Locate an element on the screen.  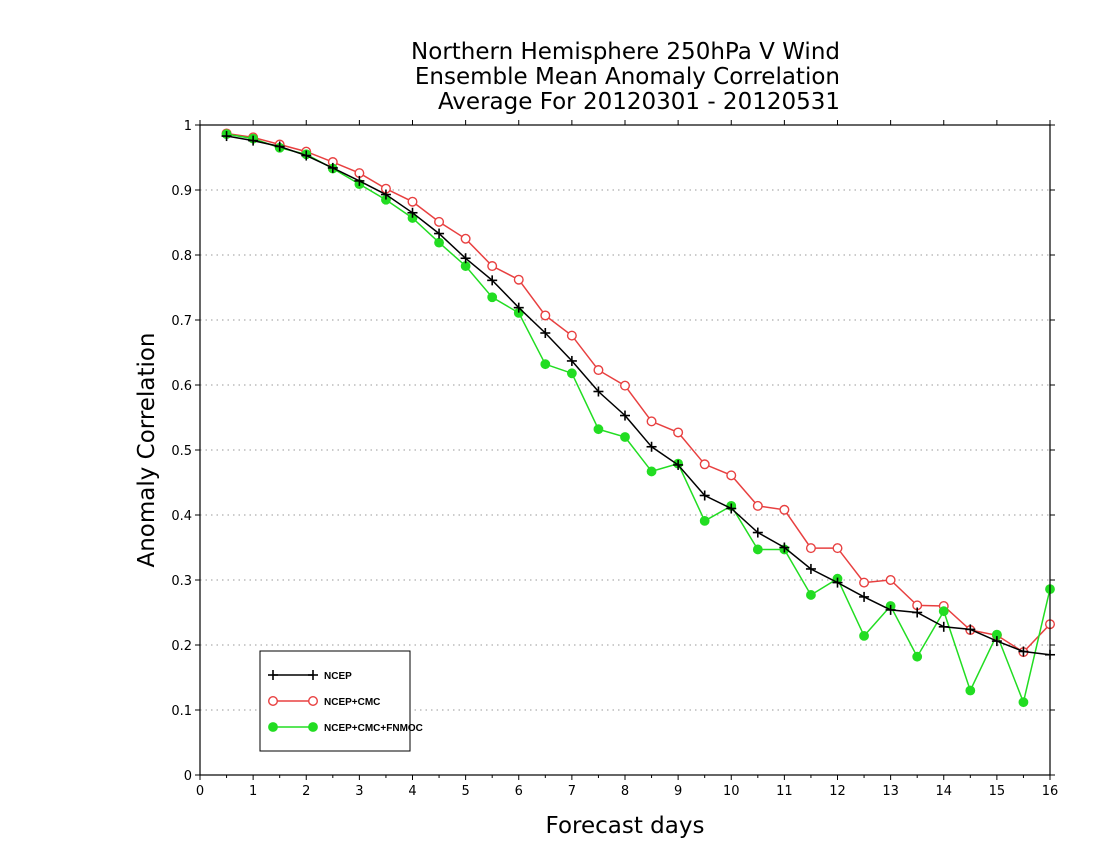
y-tick-label: 0.6 is located at coordinates (181, 386).